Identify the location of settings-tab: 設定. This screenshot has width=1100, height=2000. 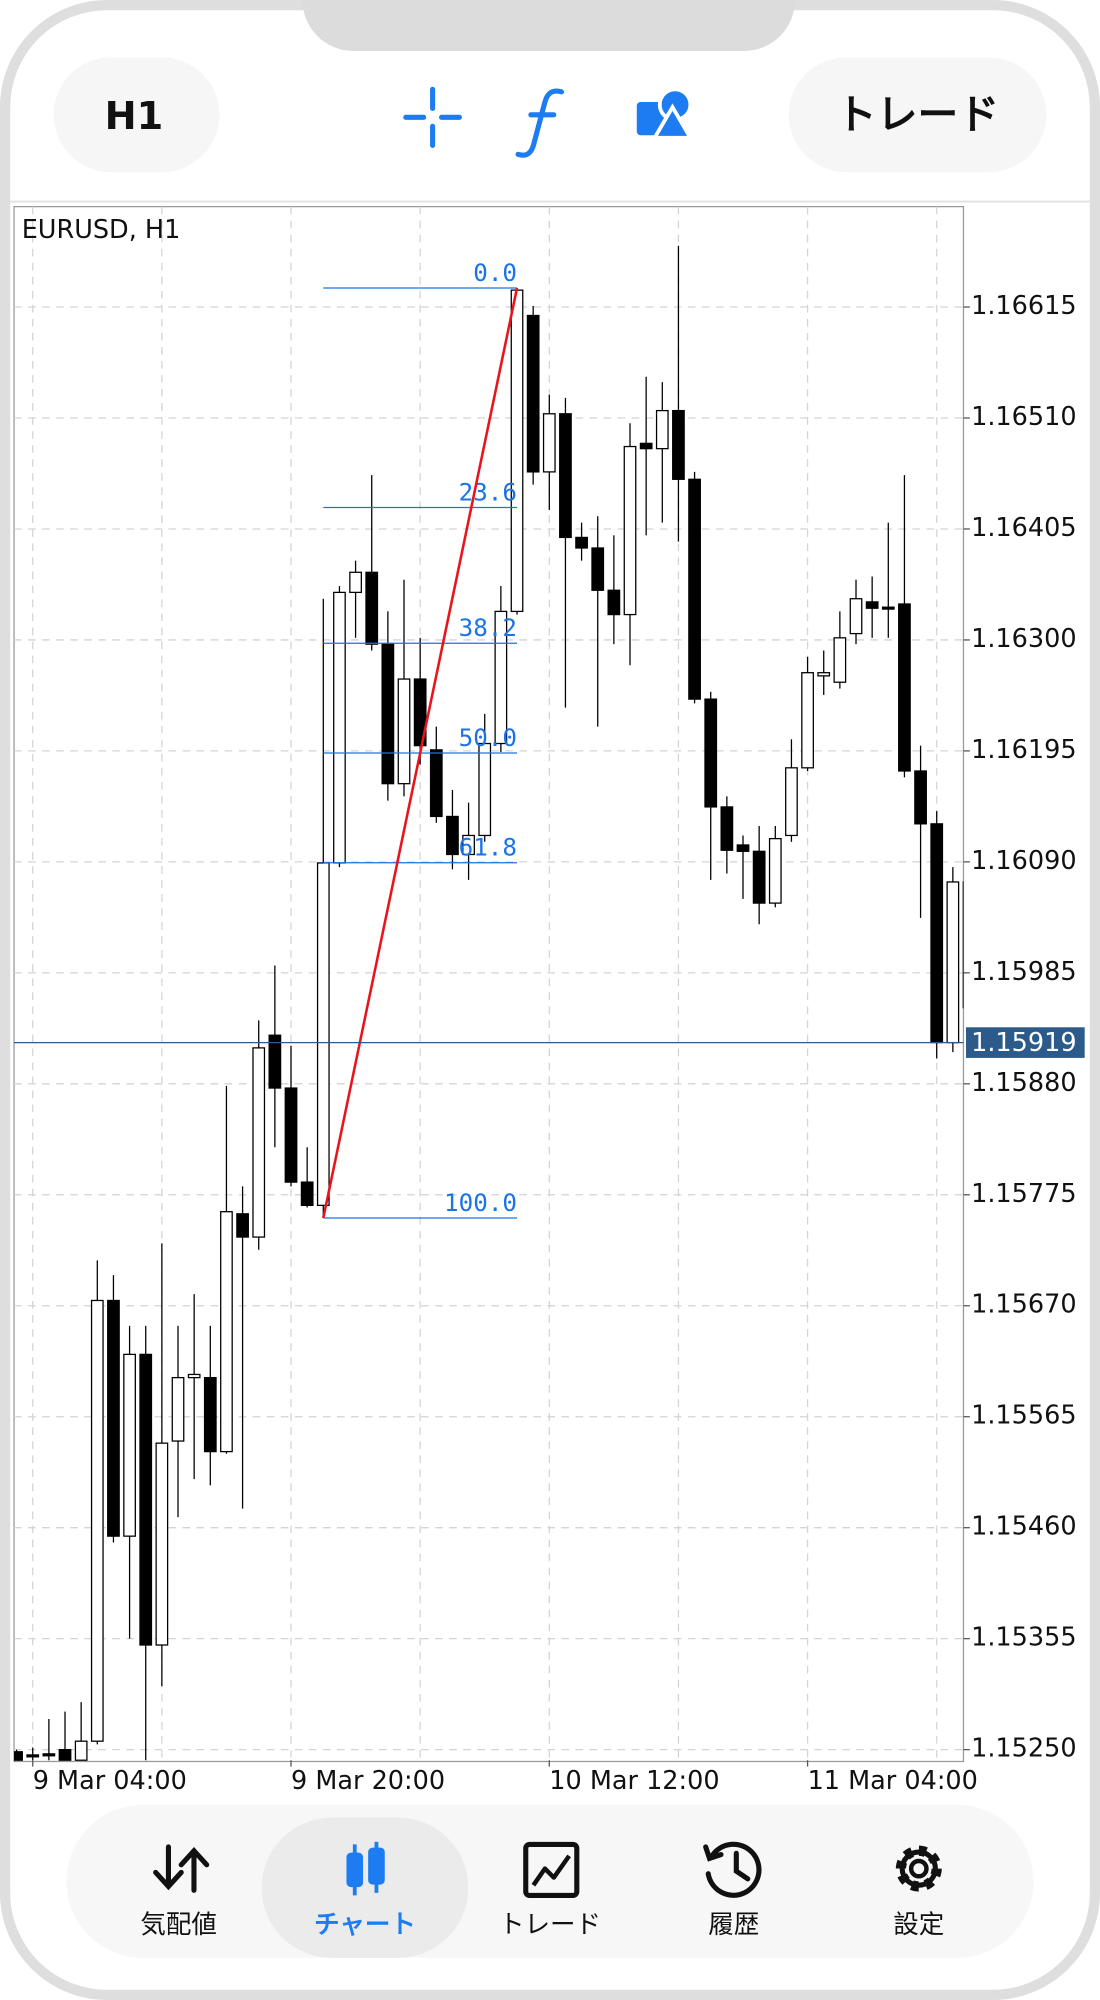
(918, 1892).